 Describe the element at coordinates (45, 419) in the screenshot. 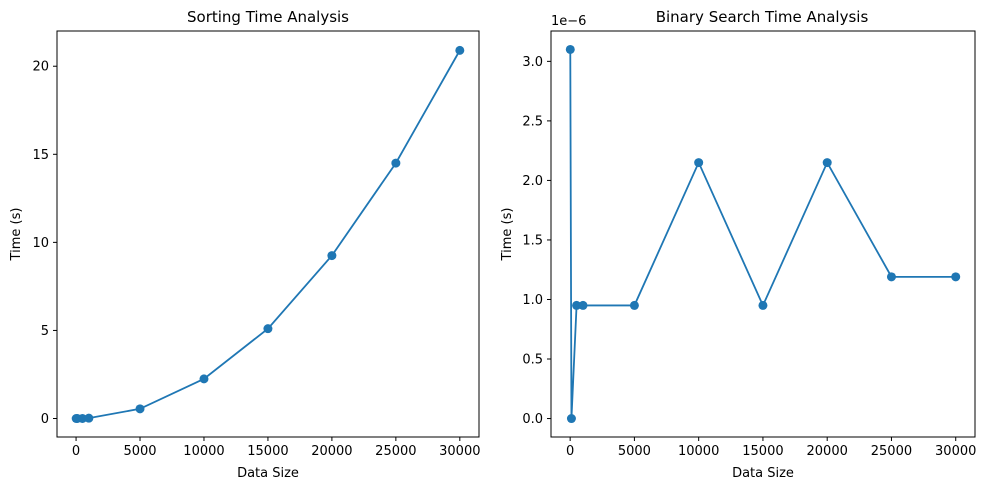

I see `y-tick-label: 0` at that location.